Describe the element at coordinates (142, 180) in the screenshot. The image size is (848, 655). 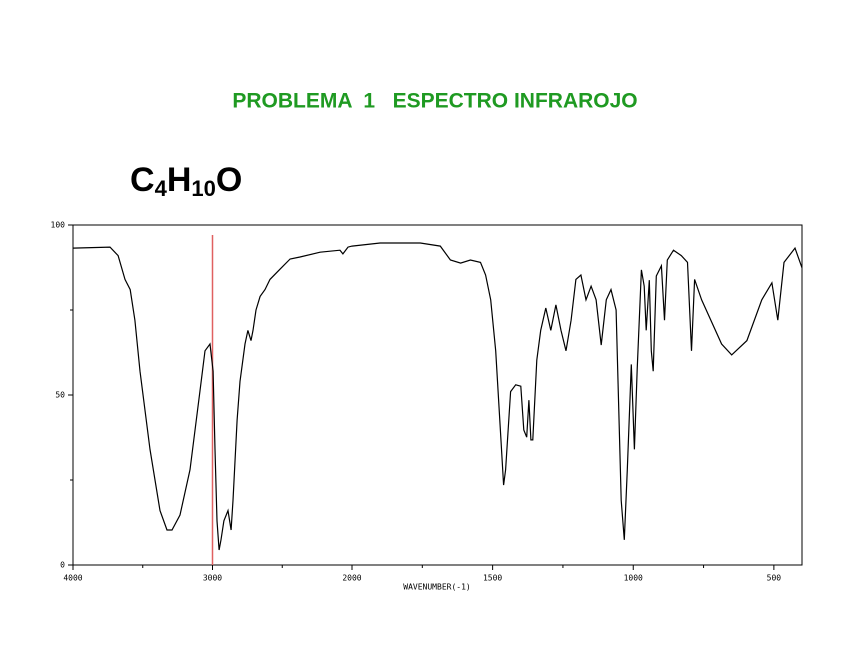
I see `formula-part: C` at that location.